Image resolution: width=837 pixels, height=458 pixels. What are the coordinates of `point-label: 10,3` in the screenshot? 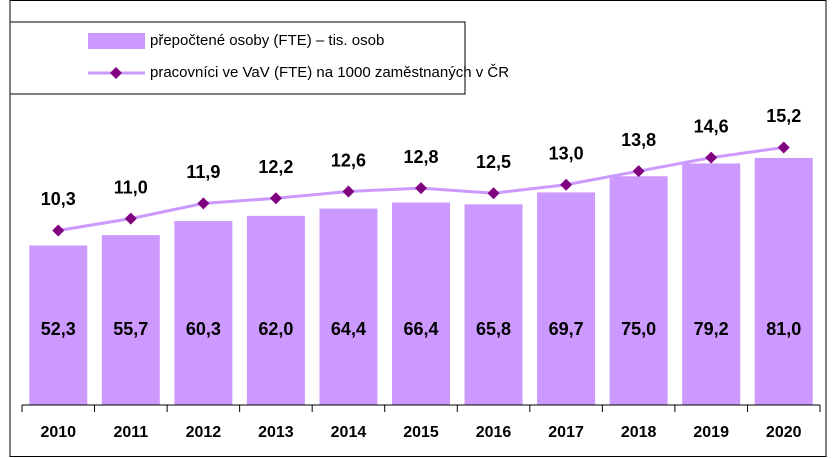 It's located at (58, 199).